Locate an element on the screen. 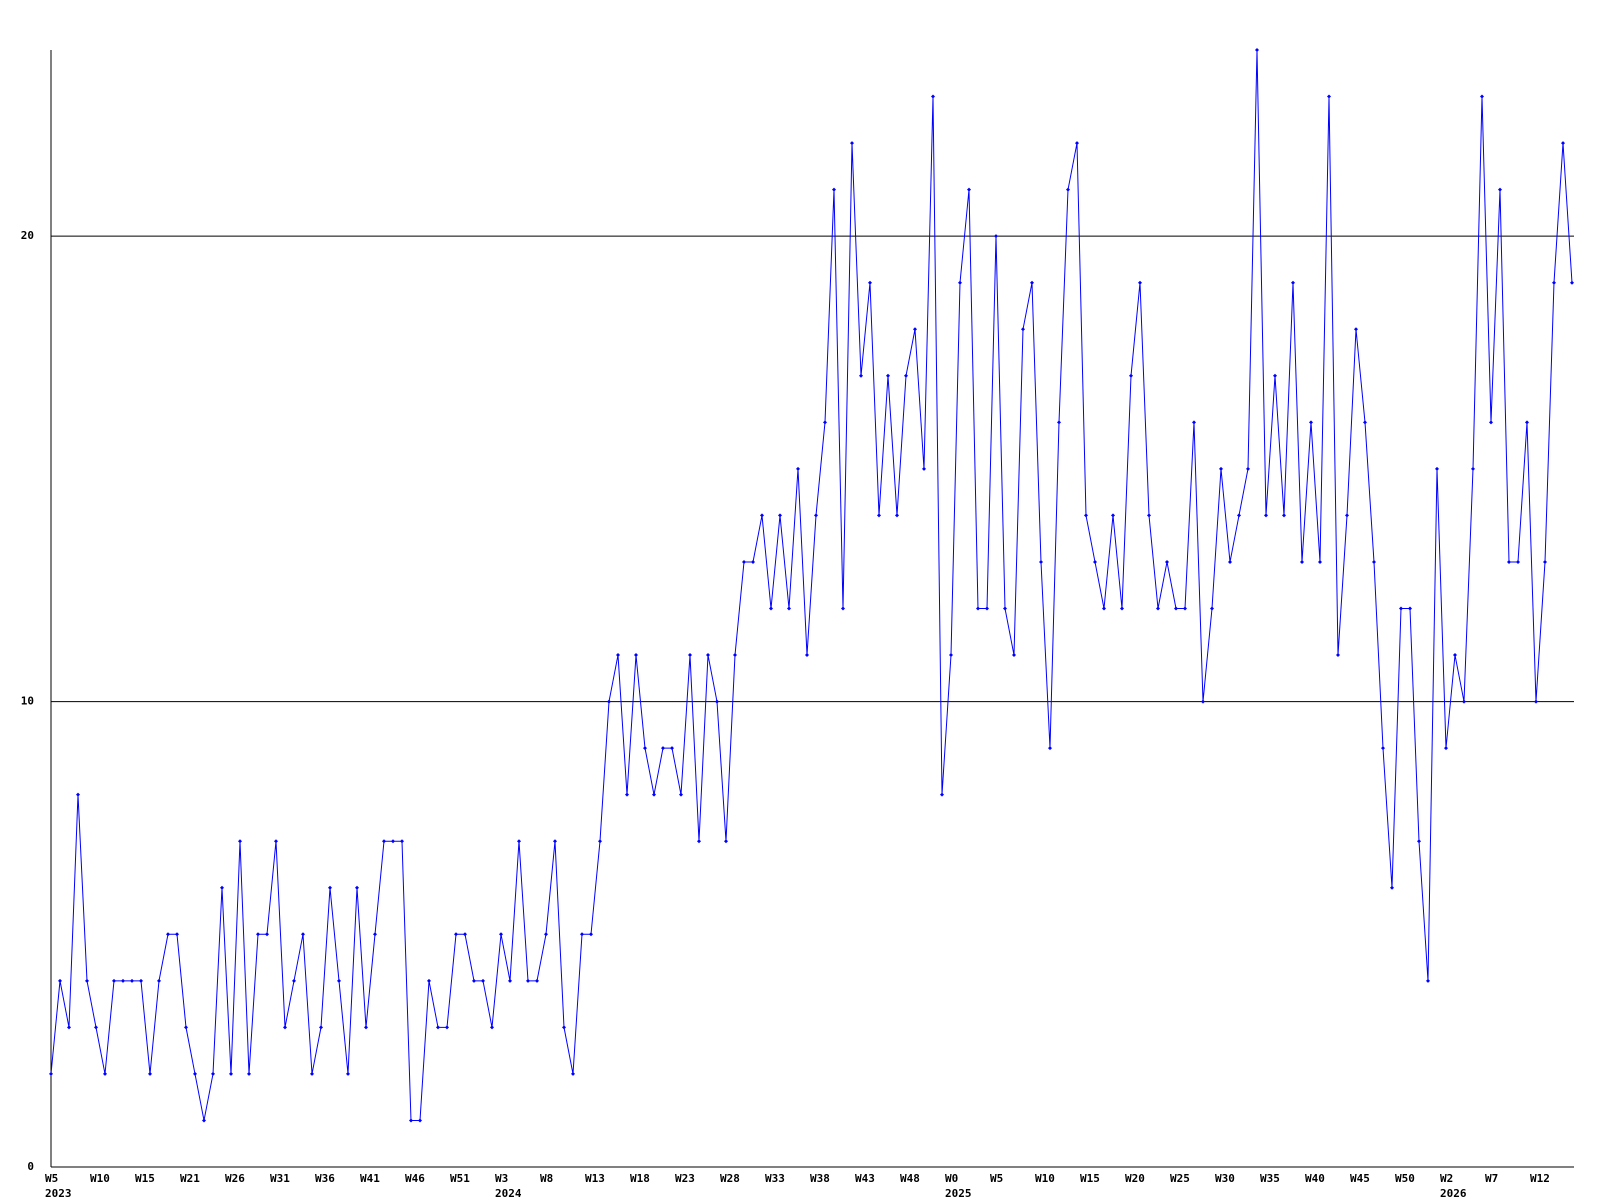 Image resolution: width=1600 pixels, height=1200 pixels. x-tick-label: W5 is located at coordinates (996, 1178).